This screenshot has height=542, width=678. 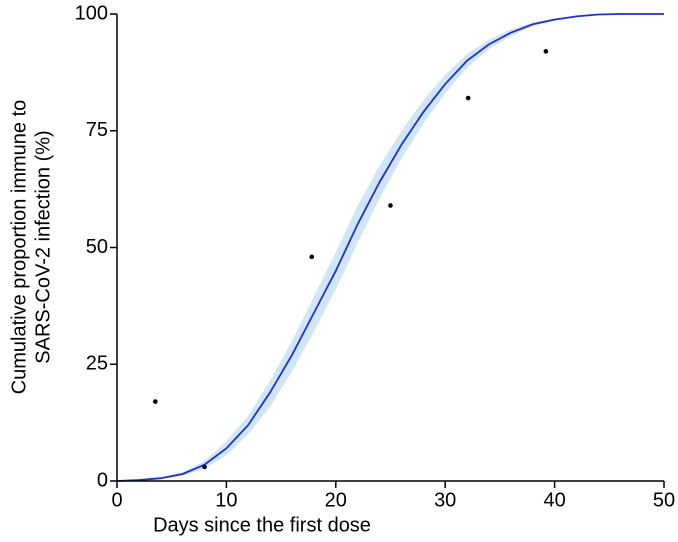 What do you see at coordinates (97, 130) in the screenshot?
I see `y-tick-label: 75` at bounding box center [97, 130].